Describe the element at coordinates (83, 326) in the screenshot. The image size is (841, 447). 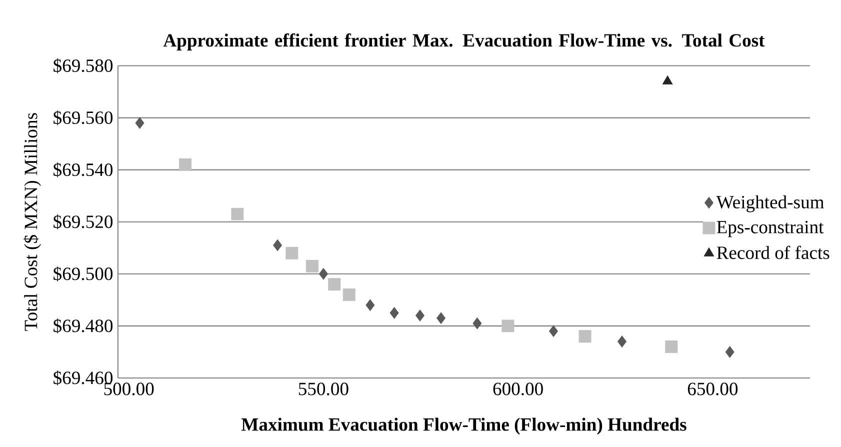
I see `y-tick-label: $69.480` at that location.